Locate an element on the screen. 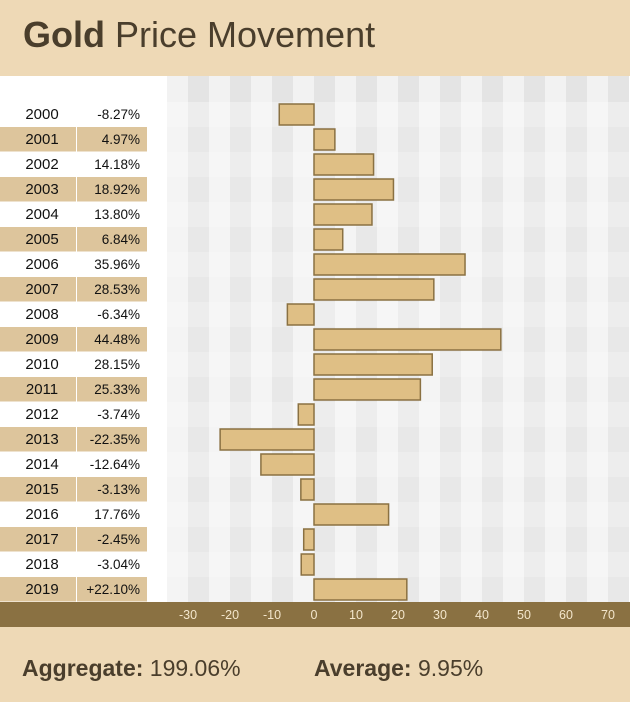 Image resolution: width=630 pixels, height=702 pixels. footer: Aggregate: 199.06% Average: 9.95% is located at coordinates (315, 664).